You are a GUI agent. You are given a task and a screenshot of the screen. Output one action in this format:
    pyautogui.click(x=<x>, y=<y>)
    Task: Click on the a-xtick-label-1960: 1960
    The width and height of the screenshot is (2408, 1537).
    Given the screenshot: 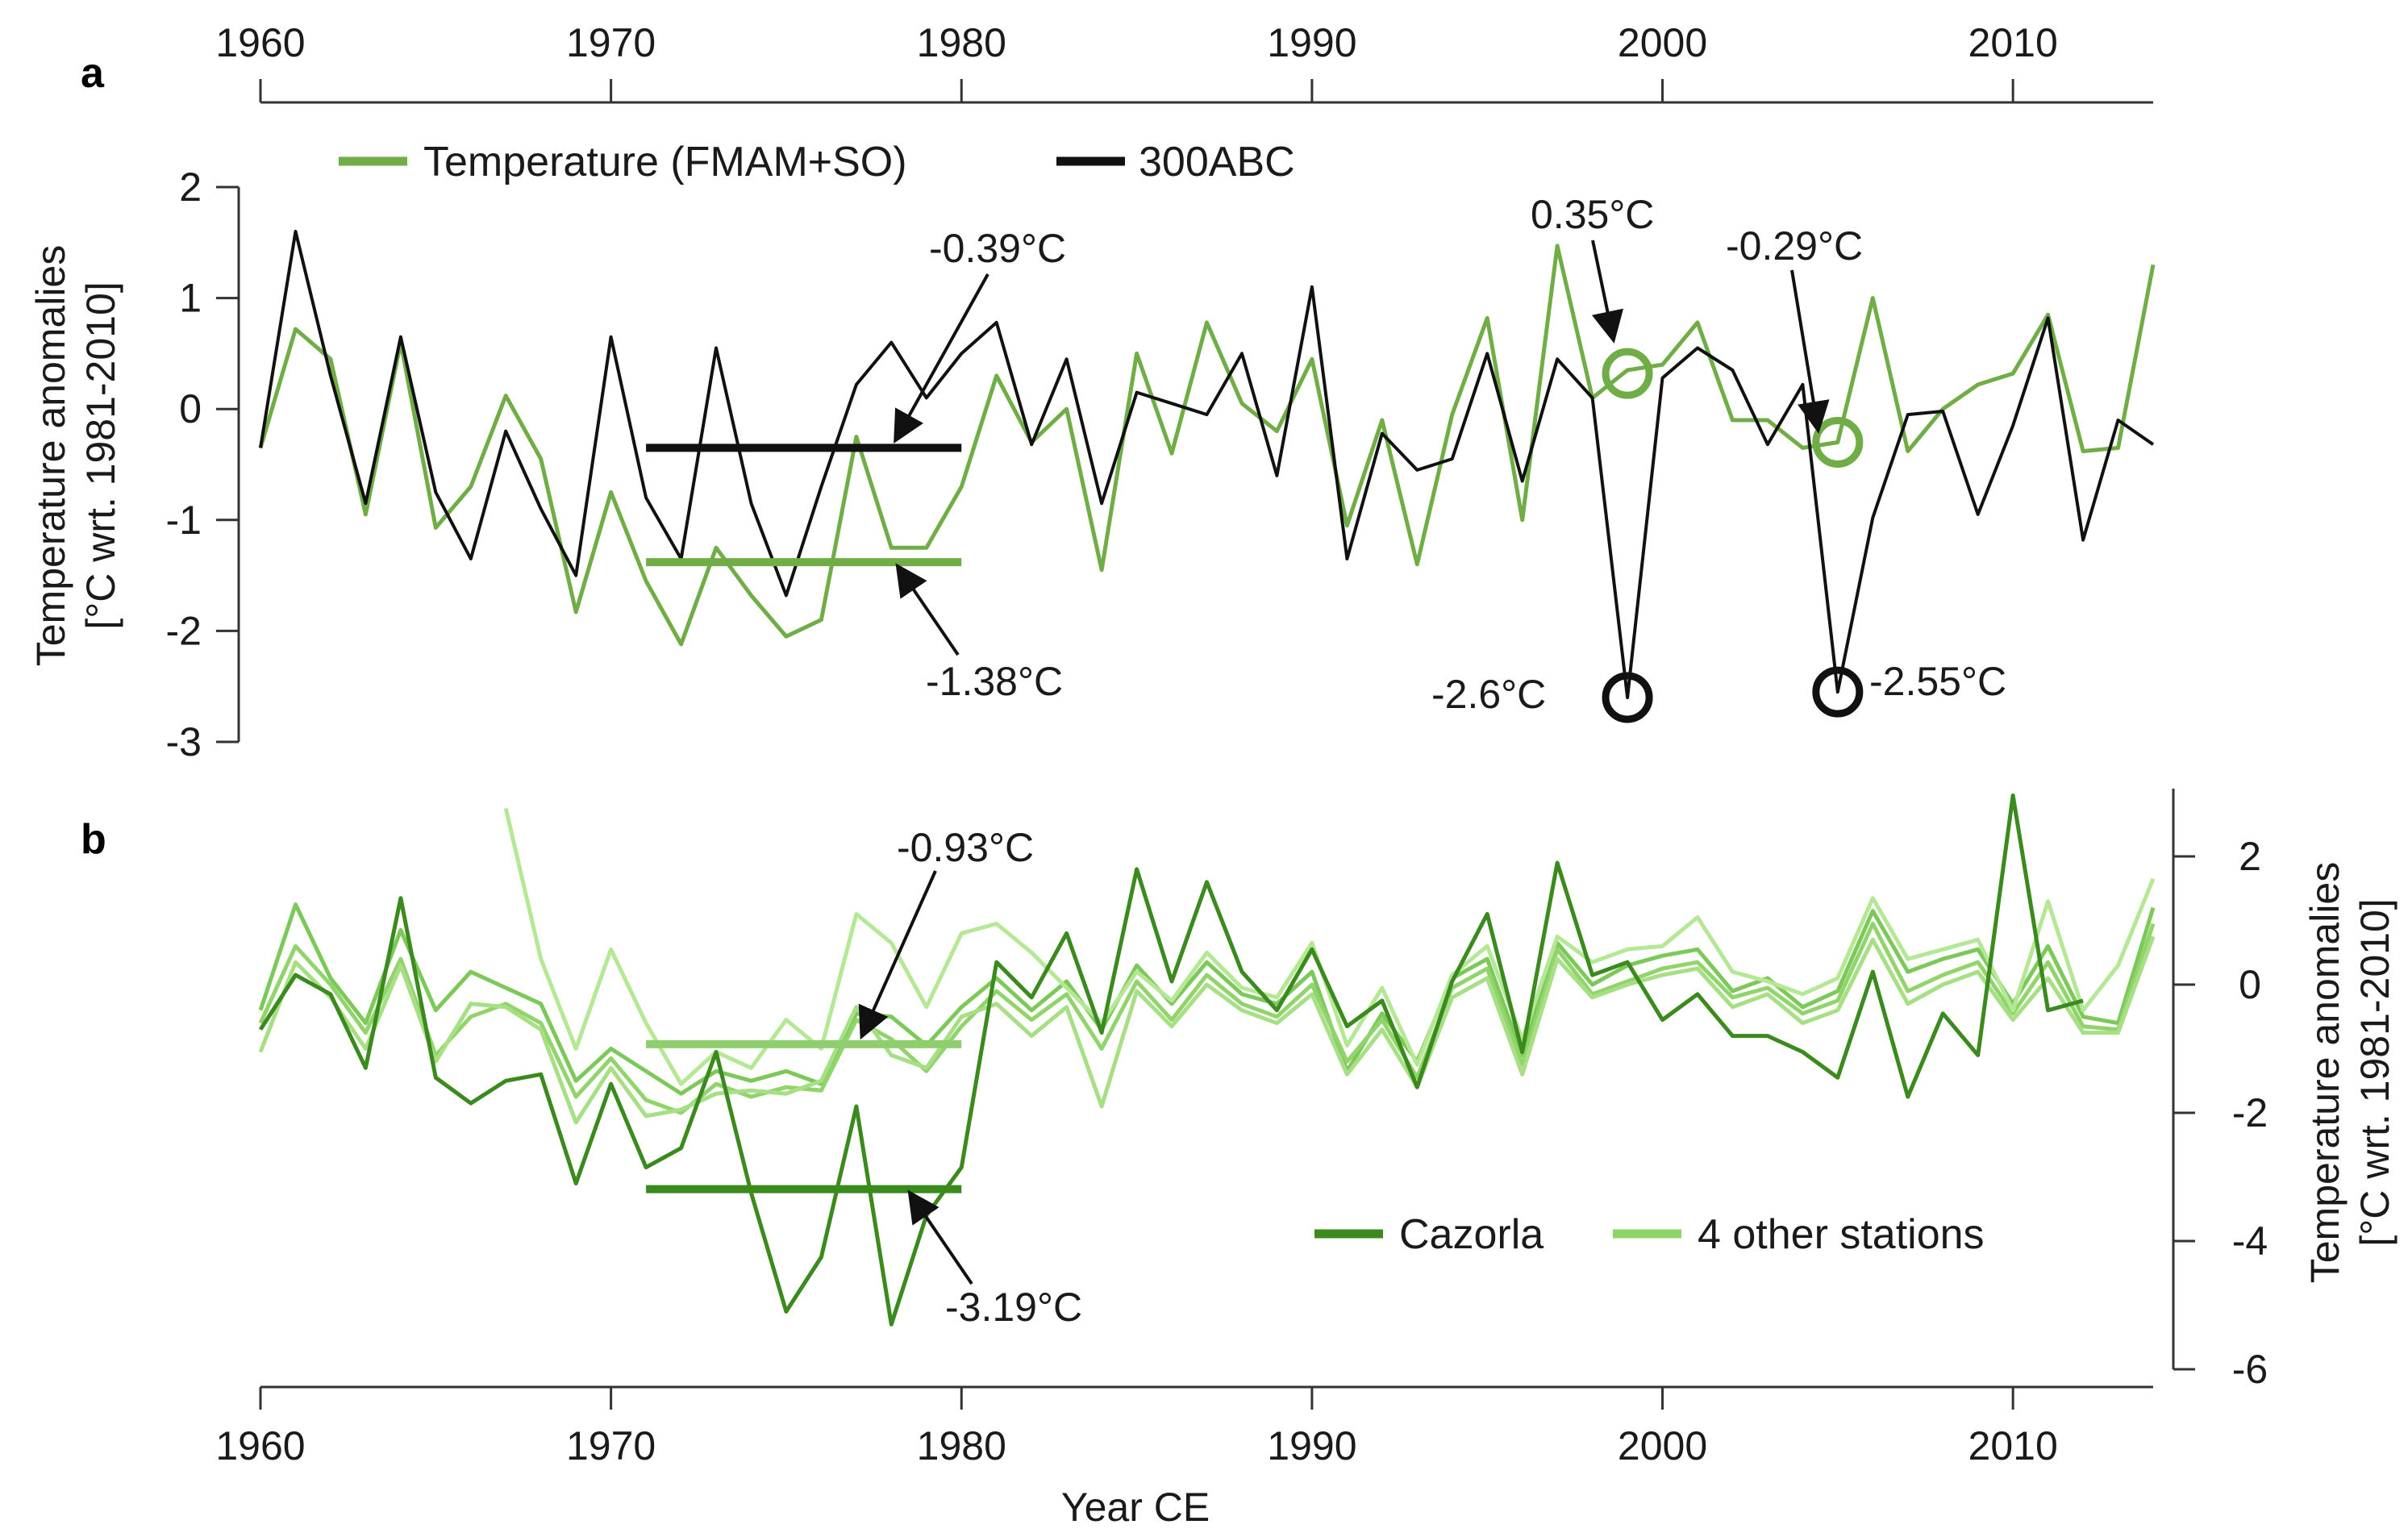 What is the action you would take?
    pyautogui.click(x=260, y=42)
    